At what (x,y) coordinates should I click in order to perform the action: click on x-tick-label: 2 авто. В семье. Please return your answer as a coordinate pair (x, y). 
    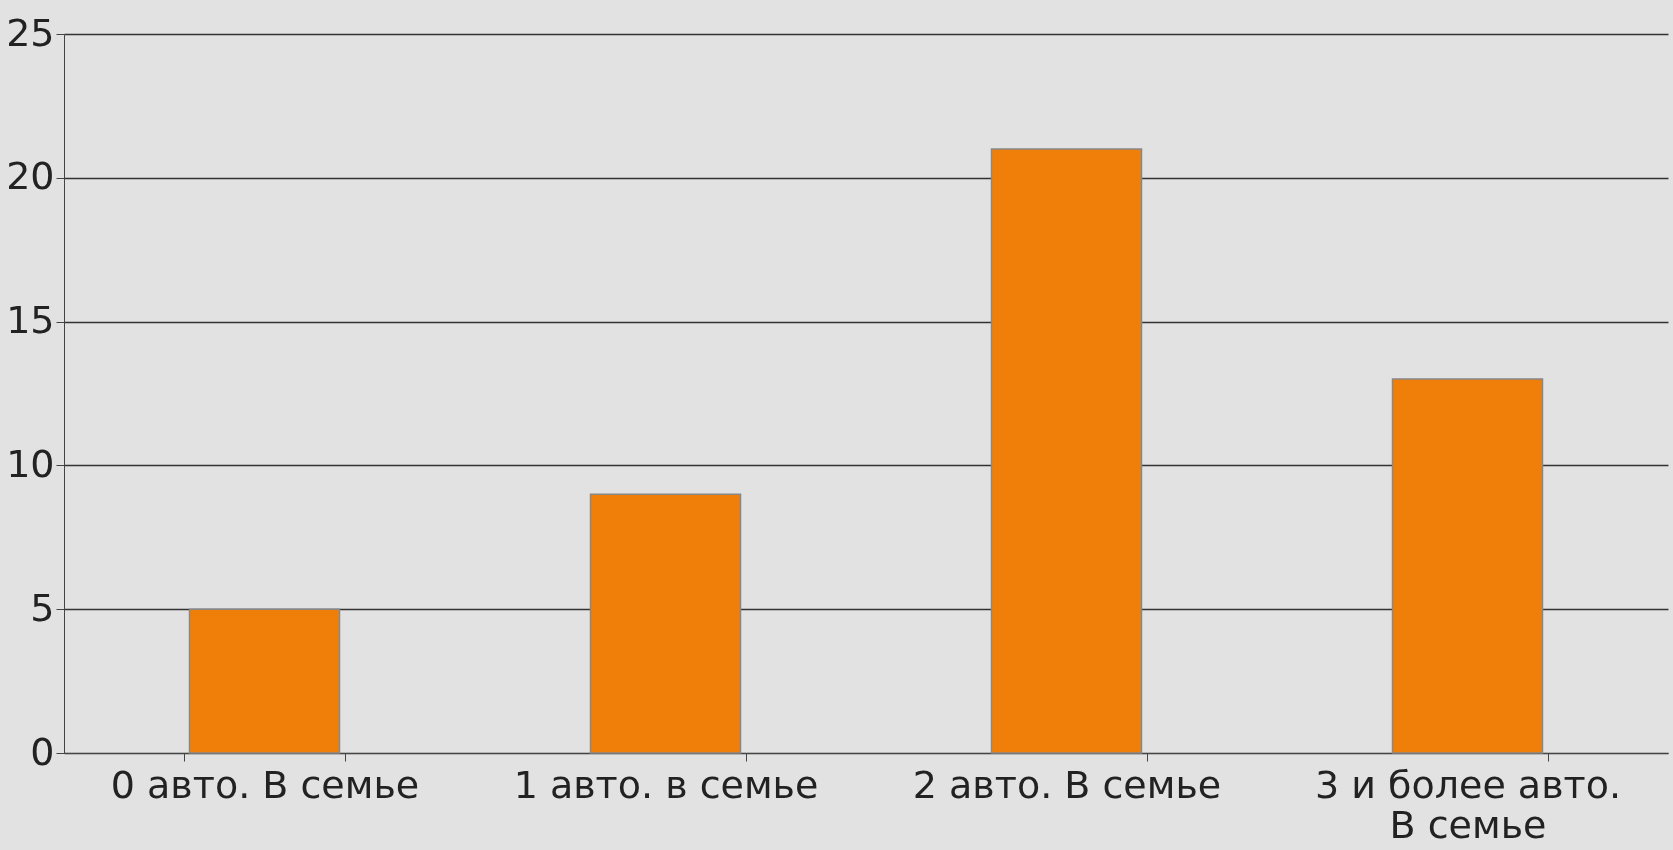
    Looking at the image, I should click on (1067, 784).